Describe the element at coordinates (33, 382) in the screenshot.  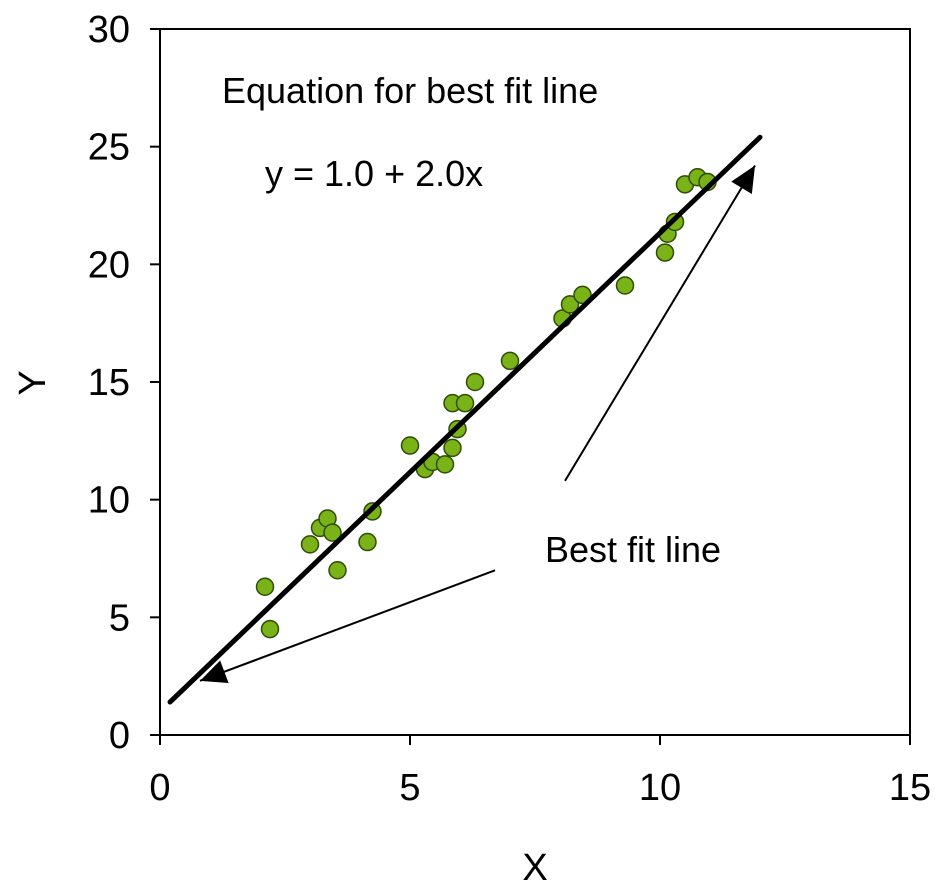
I see `y-axis-label: Y` at that location.